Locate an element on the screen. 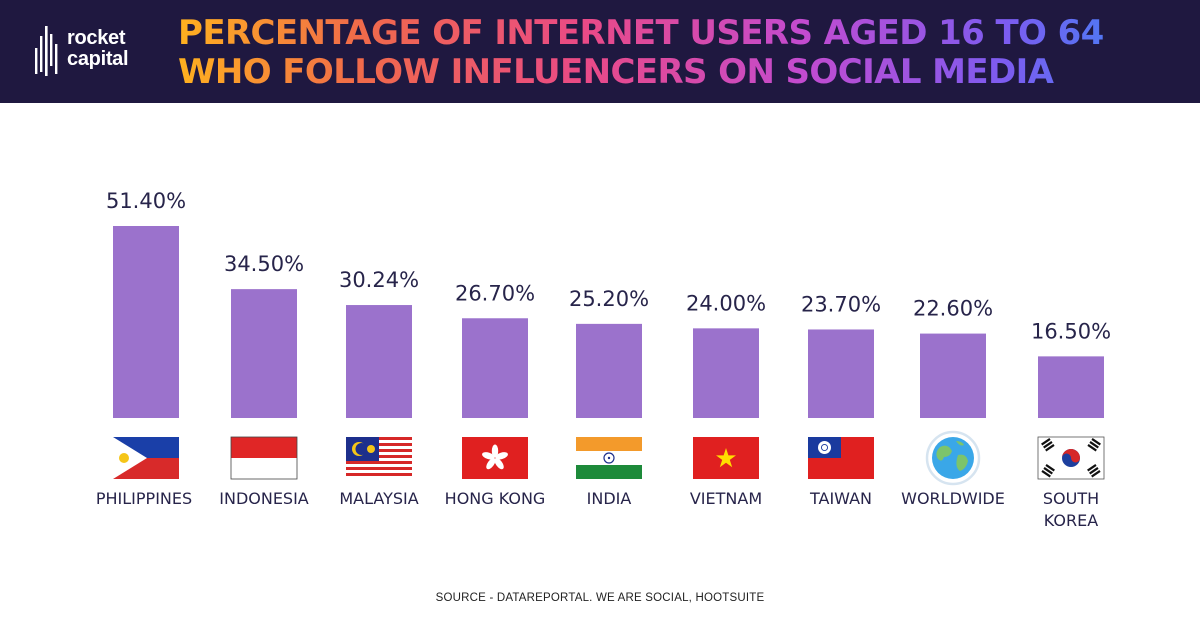 The image size is (1200, 627). category-label-taiwan: TAIWAN is located at coordinates (840, 498).